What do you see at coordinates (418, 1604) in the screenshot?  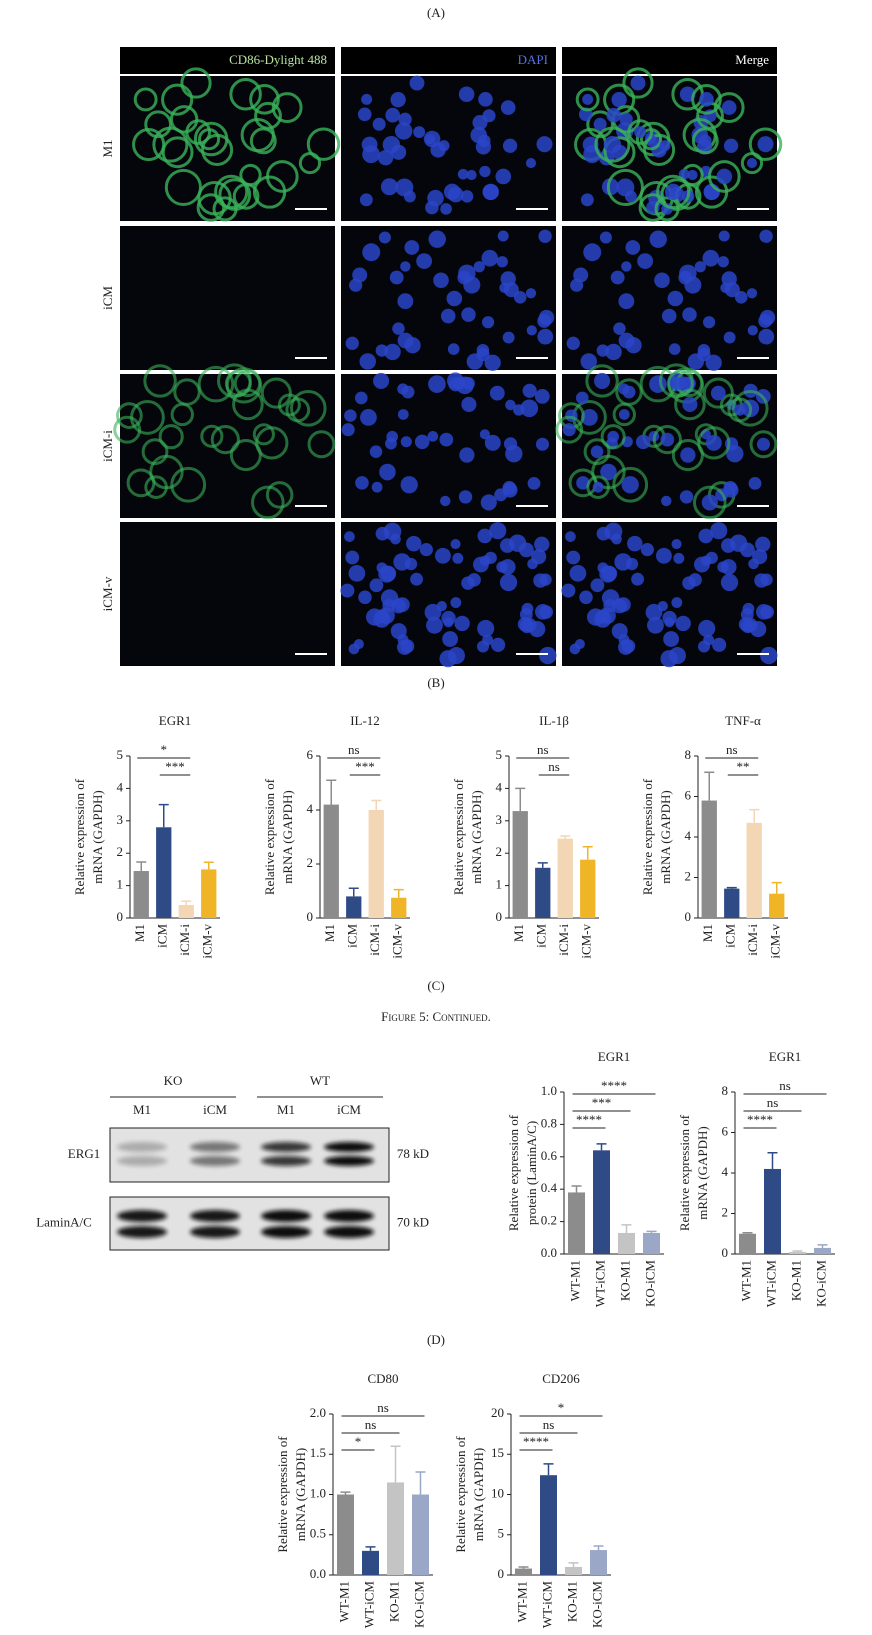 I see `x-tick-label: KO-iCM` at bounding box center [418, 1604].